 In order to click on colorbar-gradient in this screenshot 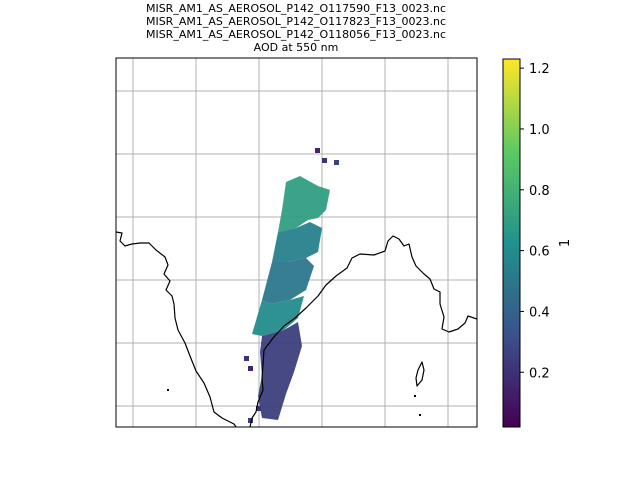, I will do `click(511, 243)`.